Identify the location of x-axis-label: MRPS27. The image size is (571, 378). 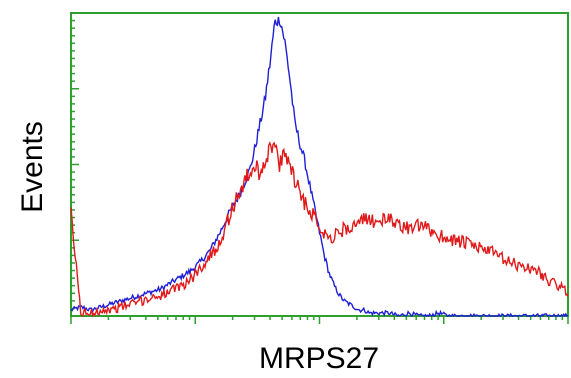
(319, 358).